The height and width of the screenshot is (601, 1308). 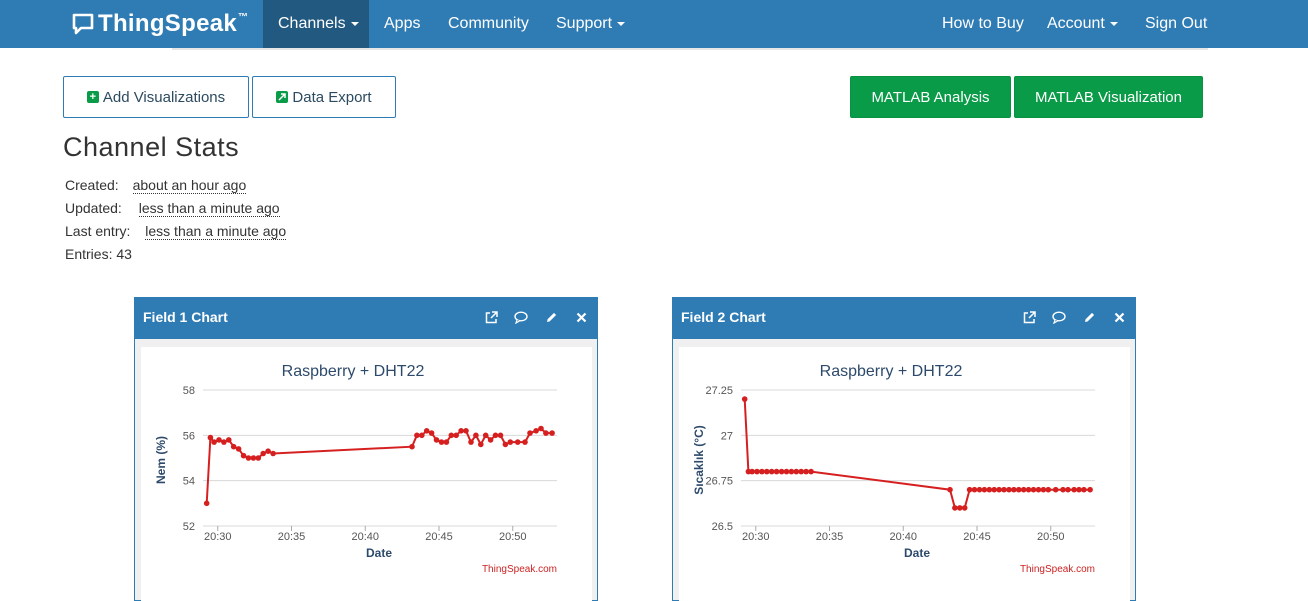 I want to click on nav-community: Community, so click(x=488, y=24).